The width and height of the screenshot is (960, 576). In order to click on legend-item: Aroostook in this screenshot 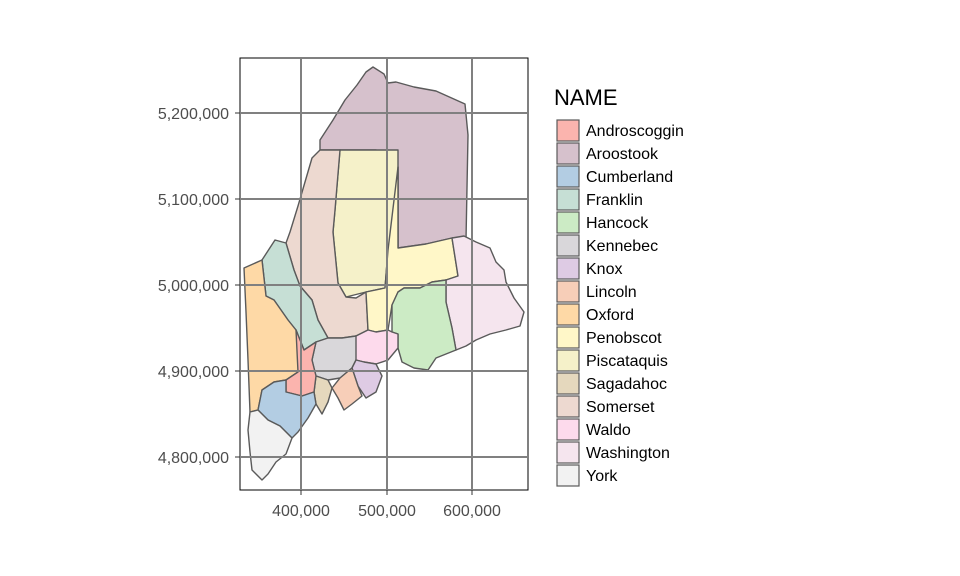, I will do `click(607, 153)`.